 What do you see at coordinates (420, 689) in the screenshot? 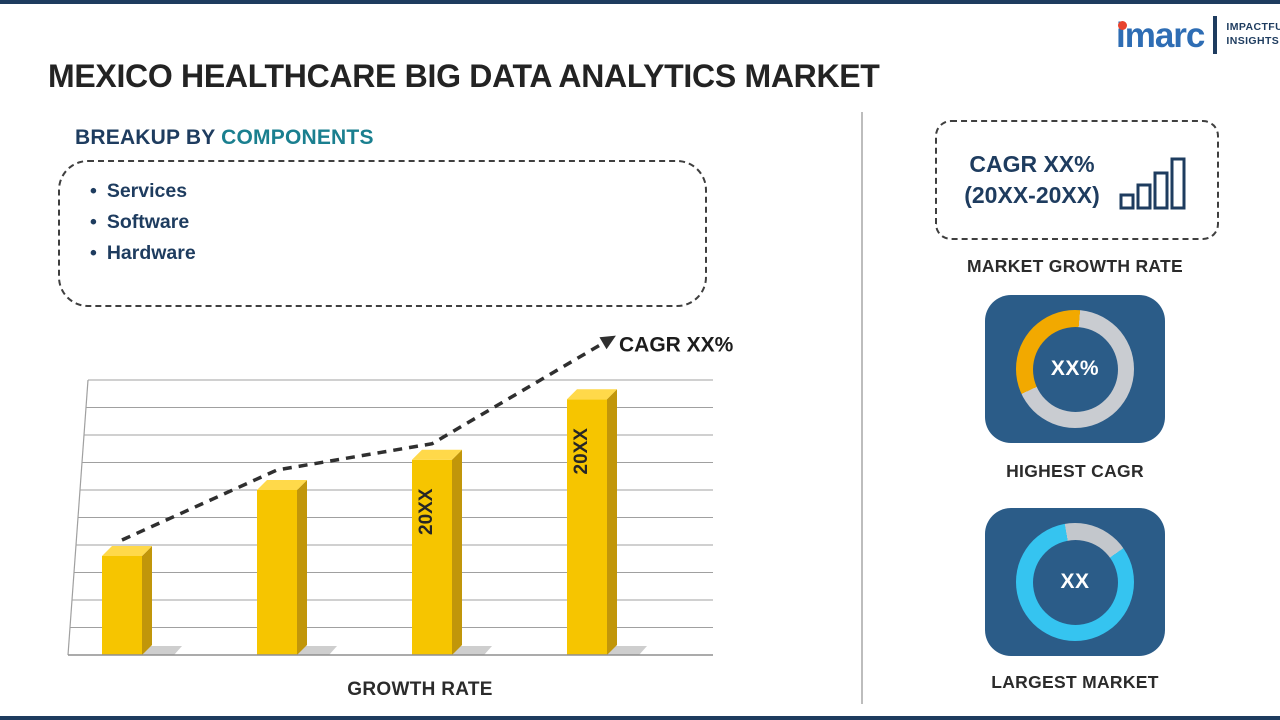
I see `chart-x-axis-label: GROWTH RATE` at bounding box center [420, 689].